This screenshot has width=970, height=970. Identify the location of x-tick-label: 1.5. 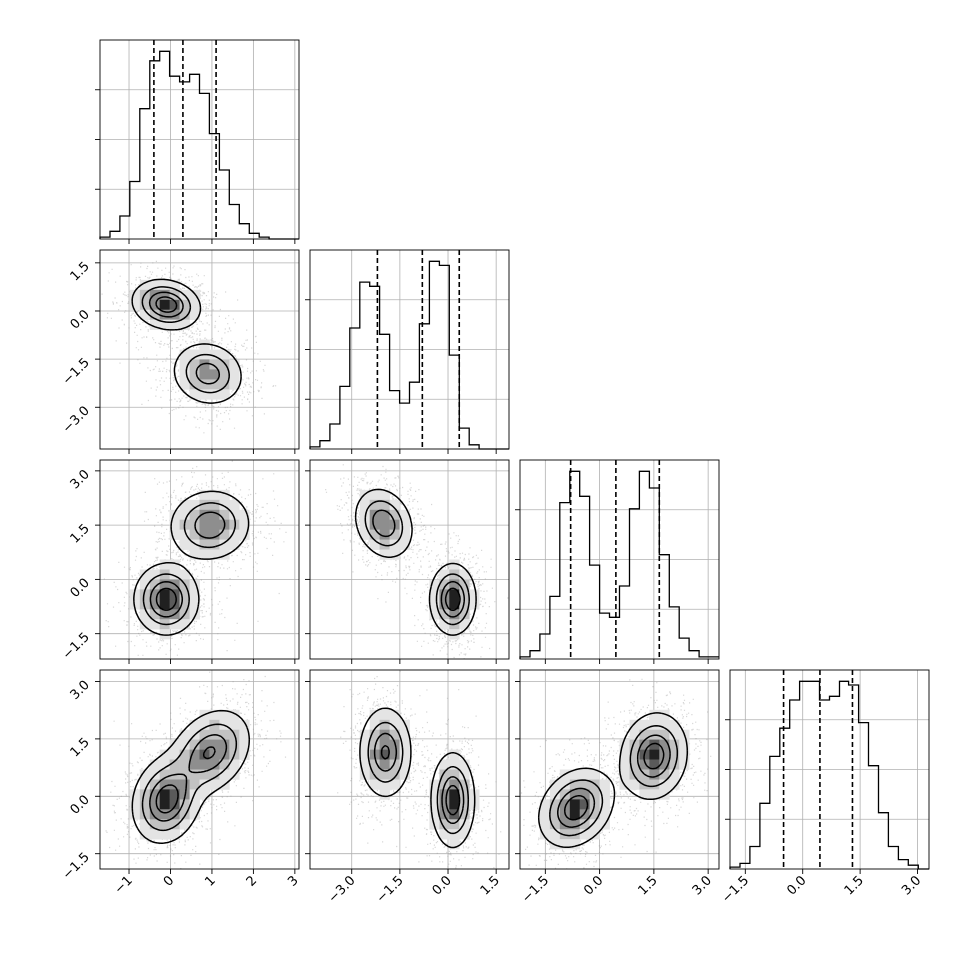
(490, 885).